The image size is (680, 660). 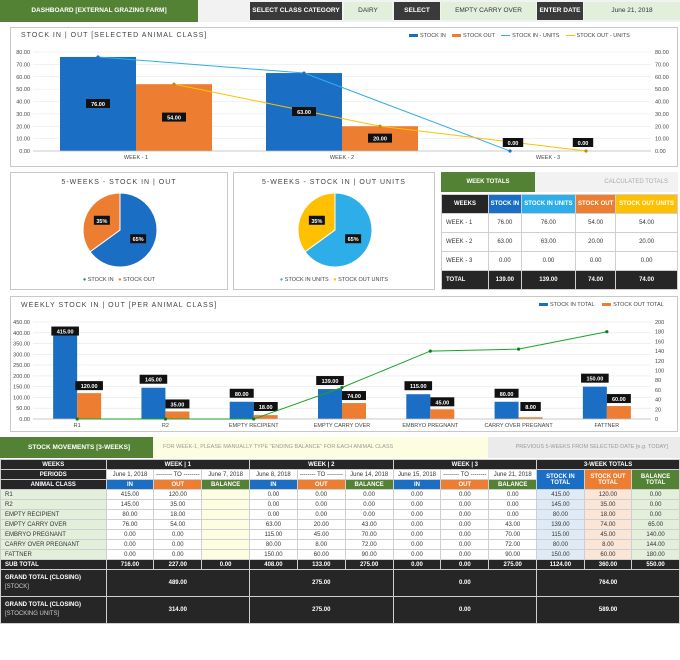 I want to click on x-tick-label: CARRY OVER PREGNANT, so click(x=518, y=426).